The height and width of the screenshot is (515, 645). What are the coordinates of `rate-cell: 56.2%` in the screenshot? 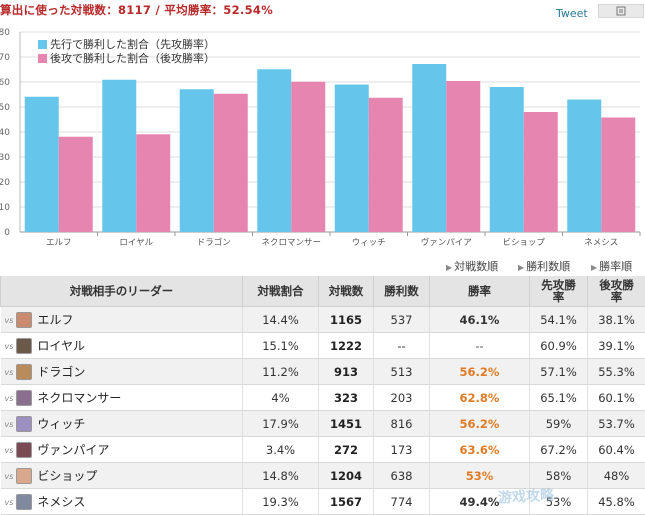 It's located at (480, 424).